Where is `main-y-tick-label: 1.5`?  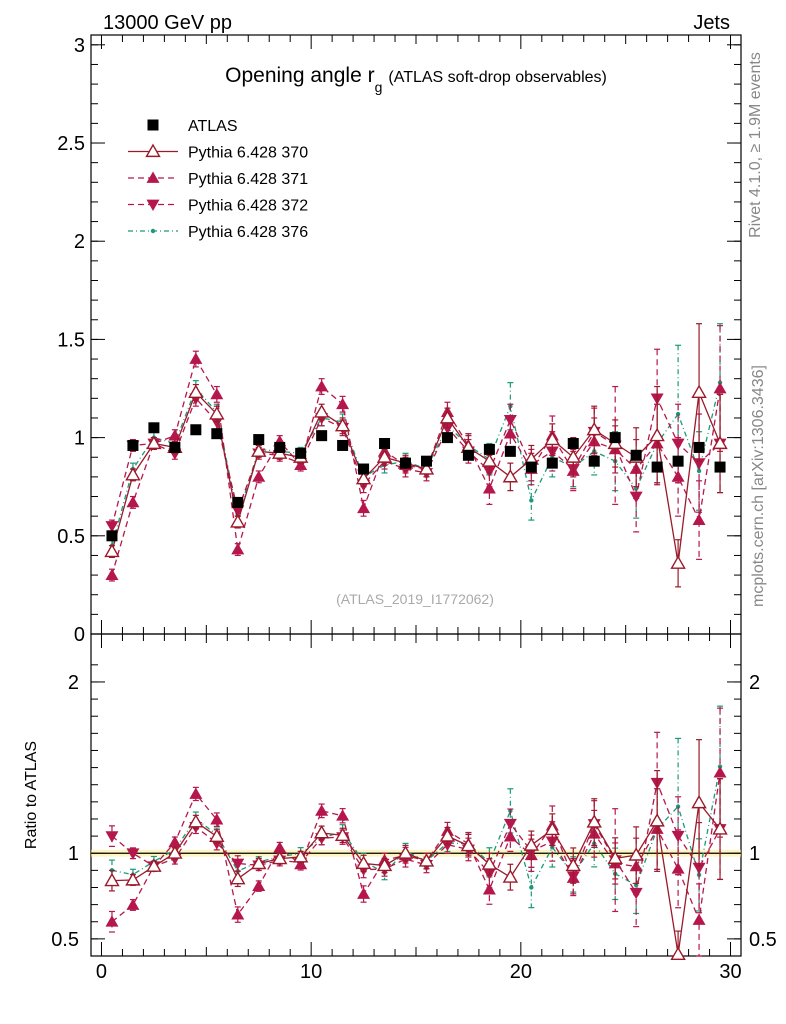
main-y-tick-label: 1.5 is located at coordinates (71, 340).